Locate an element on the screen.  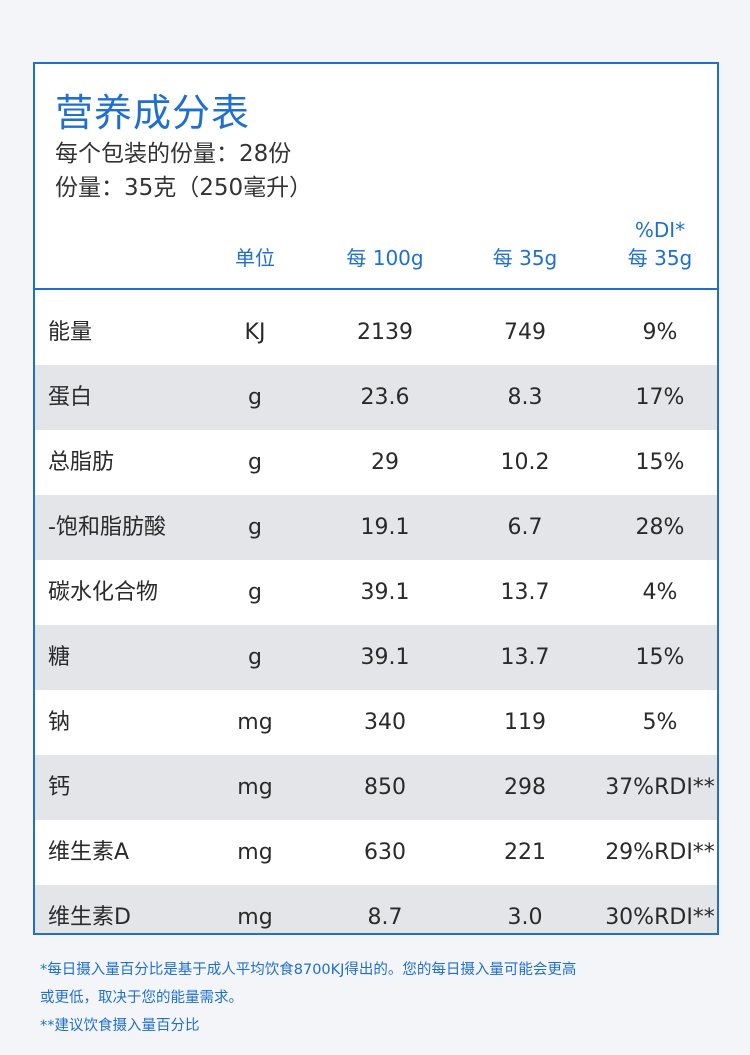
value-per-35g: 10.2 is located at coordinates (525, 462).